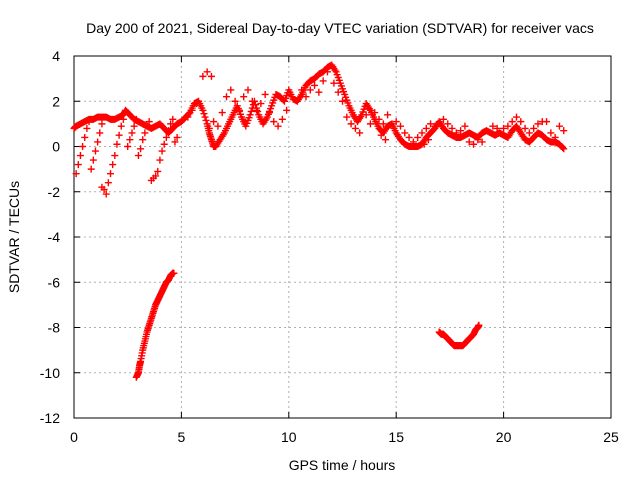 The image size is (640, 480). What do you see at coordinates (56, 101) in the screenshot?
I see `y-tick-label: 2` at bounding box center [56, 101].